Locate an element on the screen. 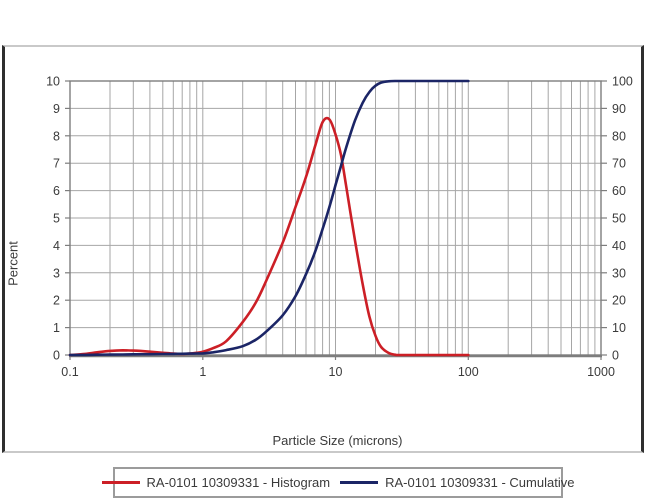 This screenshot has width=650, height=502. y-right-tick-label: 50 is located at coordinates (619, 219).